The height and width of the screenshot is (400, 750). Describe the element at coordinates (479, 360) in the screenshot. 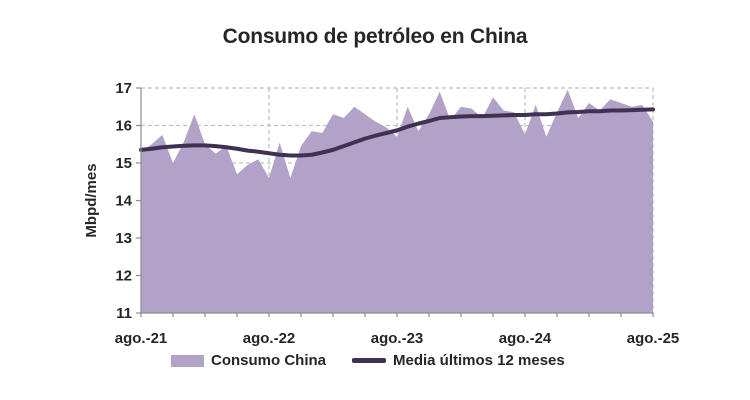

I see `media-12m-label: Media últimos 12 meses` at that location.